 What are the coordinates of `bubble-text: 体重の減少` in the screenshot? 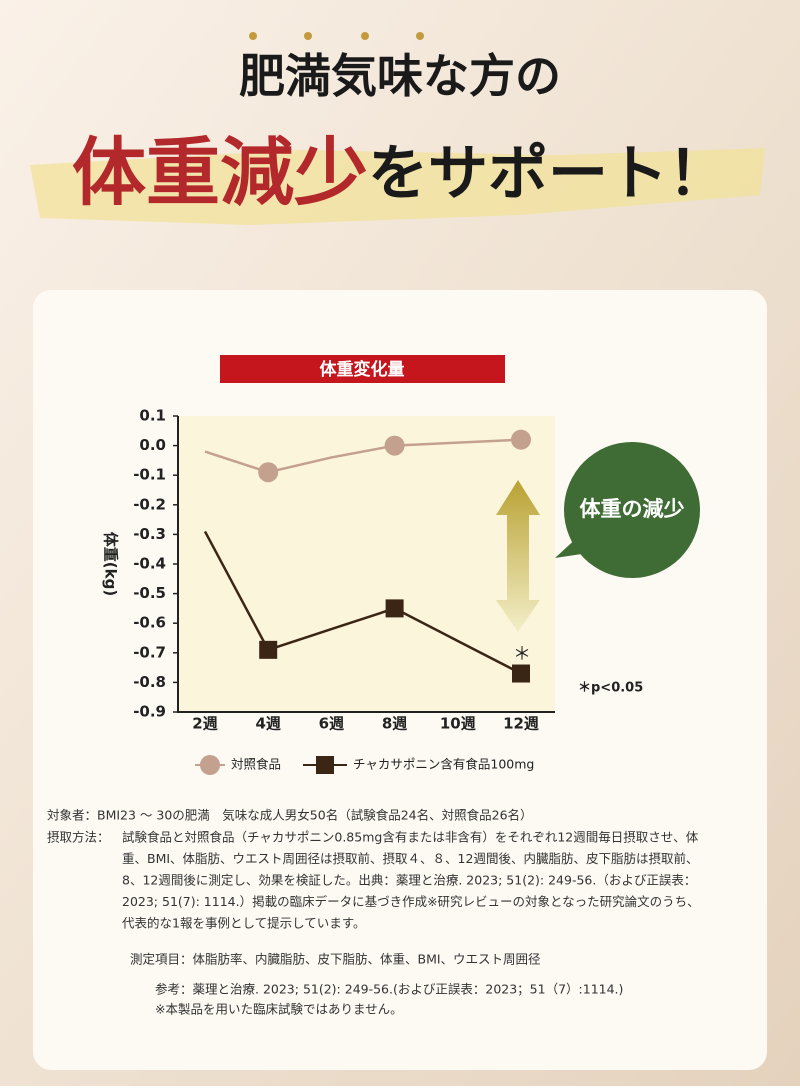 It's located at (632, 509).